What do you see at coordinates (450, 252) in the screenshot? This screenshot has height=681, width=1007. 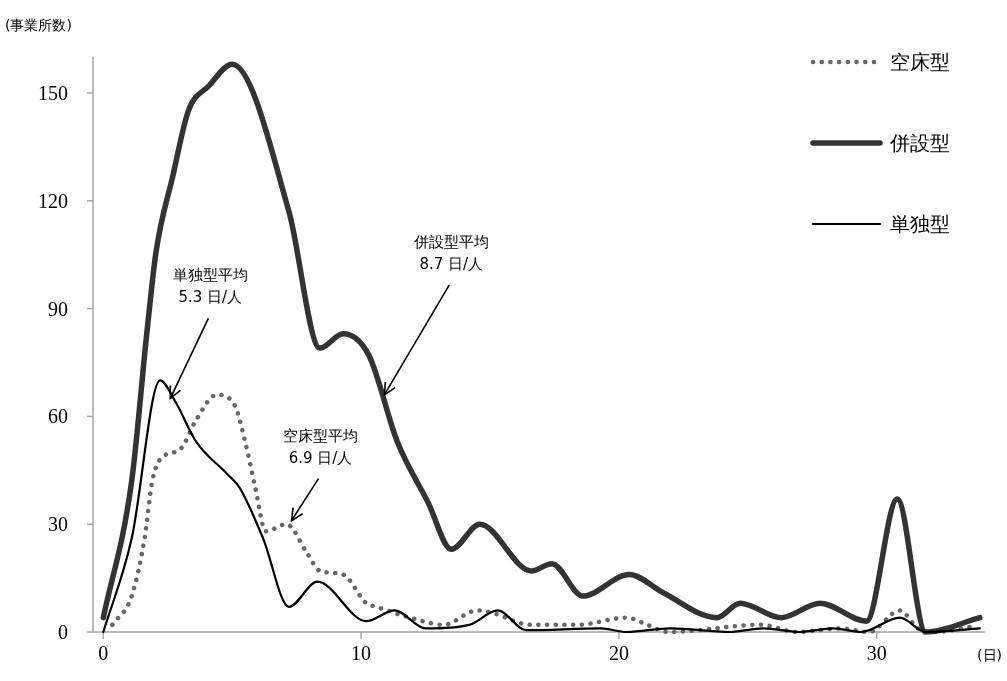 I see `annotation: 併設型平均 8.7 日/人` at bounding box center [450, 252].